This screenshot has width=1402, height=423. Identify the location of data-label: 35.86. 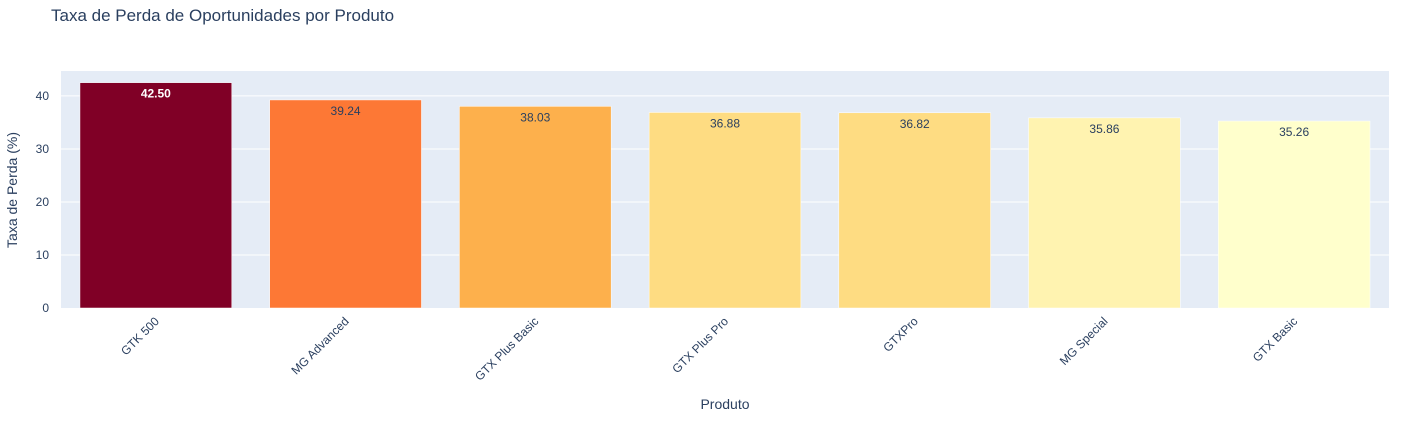
(1104, 129).